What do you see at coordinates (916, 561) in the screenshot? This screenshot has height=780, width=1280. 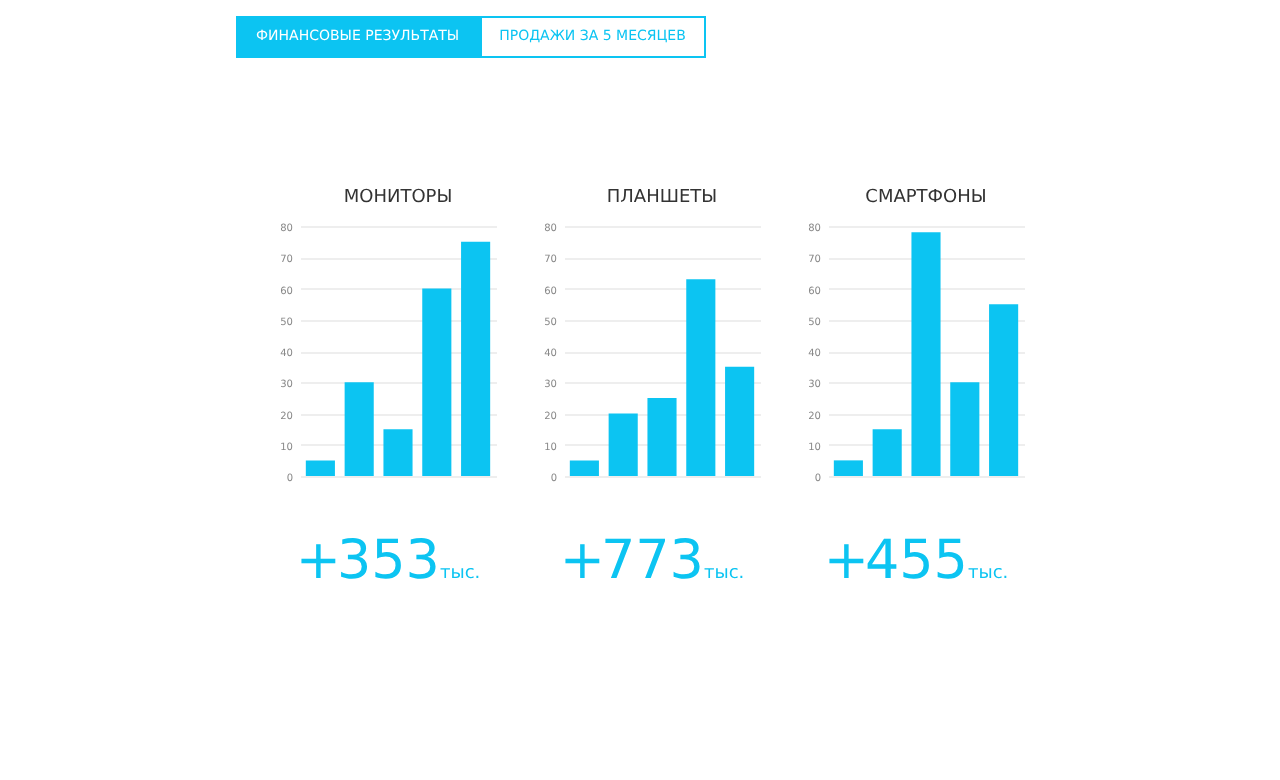 I see `text: +455тыс.` at bounding box center [916, 561].